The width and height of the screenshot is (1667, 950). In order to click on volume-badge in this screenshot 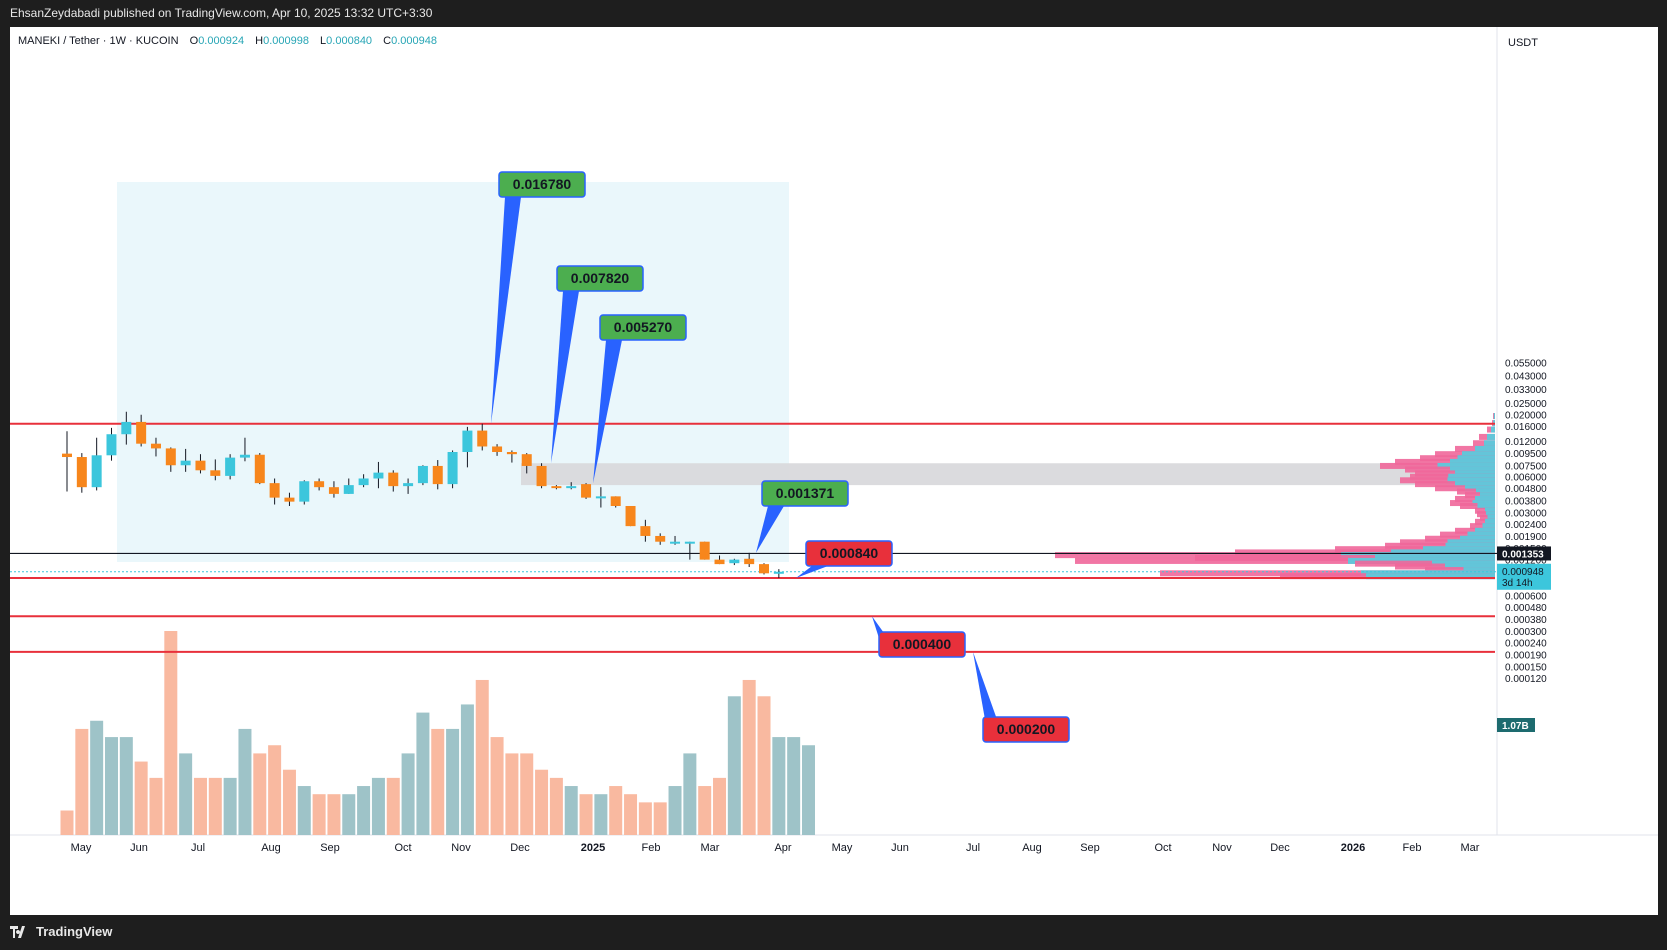, I will do `click(1516, 725)`.